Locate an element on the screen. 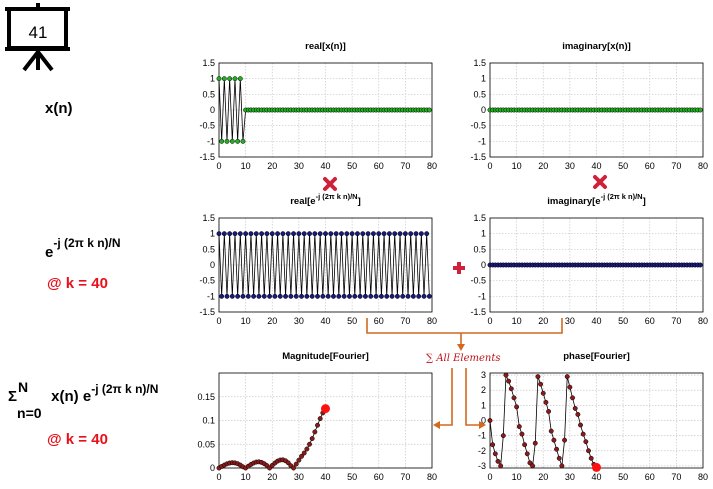 Image resolution: width=713 pixels, height=489 pixels. arrow-icon is located at coordinates (459, 386).